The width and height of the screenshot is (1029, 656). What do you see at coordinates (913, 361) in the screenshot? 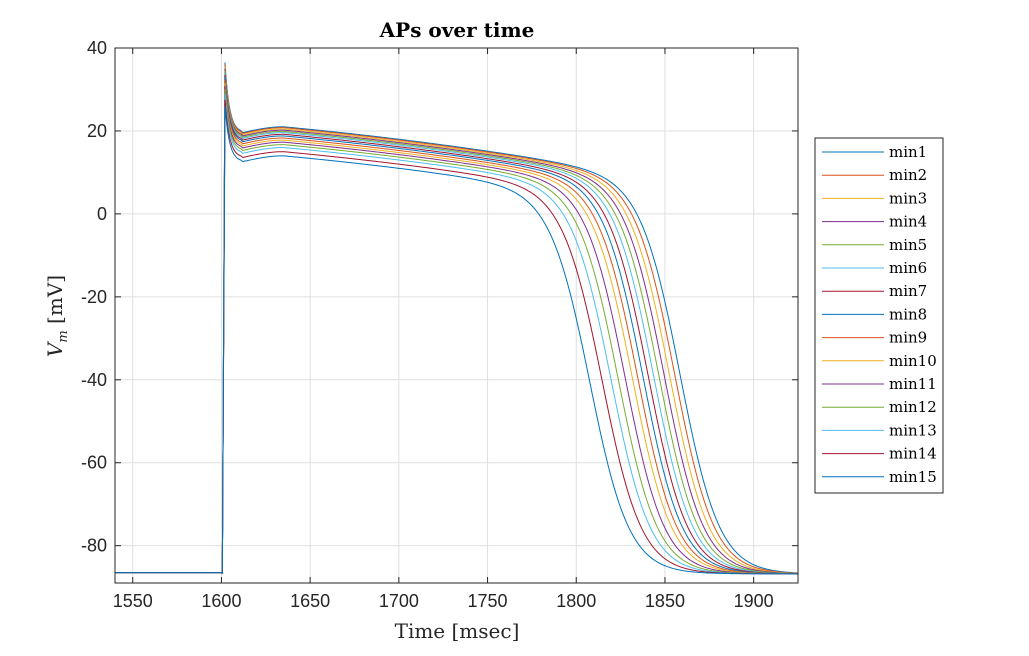
I see `legend-label-min10: min10` at bounding box center [913, 361].